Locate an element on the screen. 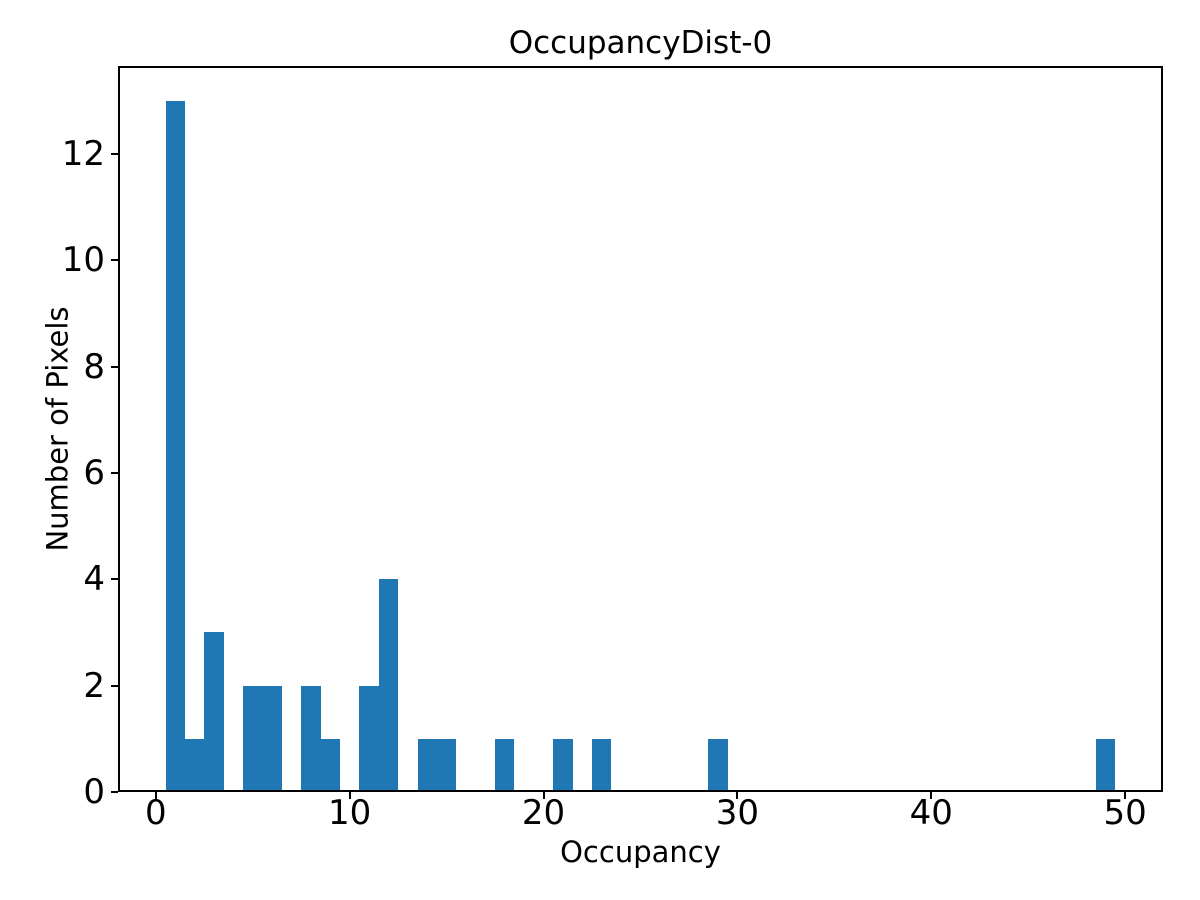 This screenshot has height=900, width=1200. x-axis-label: Occupancy is located at coordinates (640, 852).